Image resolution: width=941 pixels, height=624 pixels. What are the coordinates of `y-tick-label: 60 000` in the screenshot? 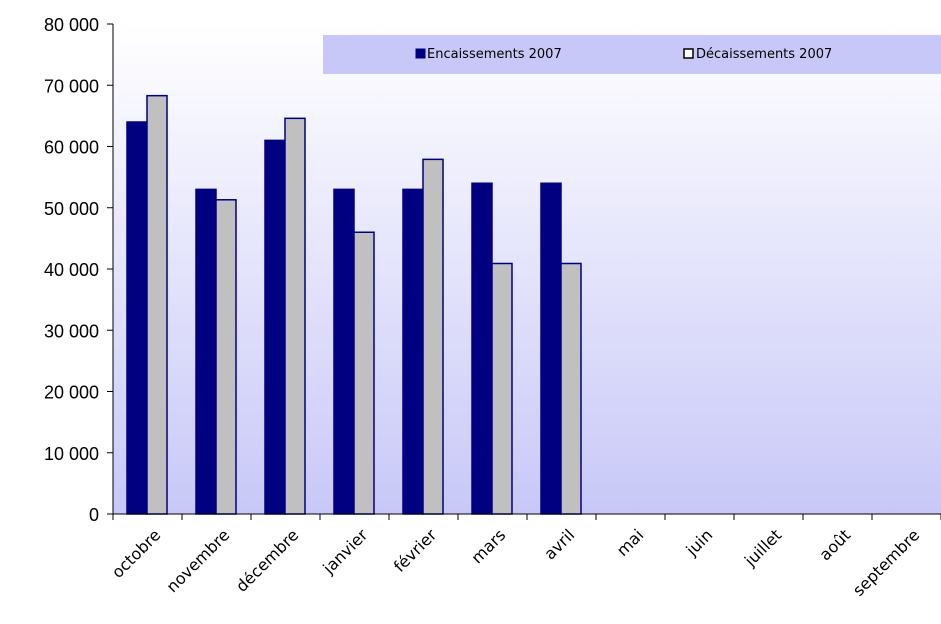 It's located at (71, 148).